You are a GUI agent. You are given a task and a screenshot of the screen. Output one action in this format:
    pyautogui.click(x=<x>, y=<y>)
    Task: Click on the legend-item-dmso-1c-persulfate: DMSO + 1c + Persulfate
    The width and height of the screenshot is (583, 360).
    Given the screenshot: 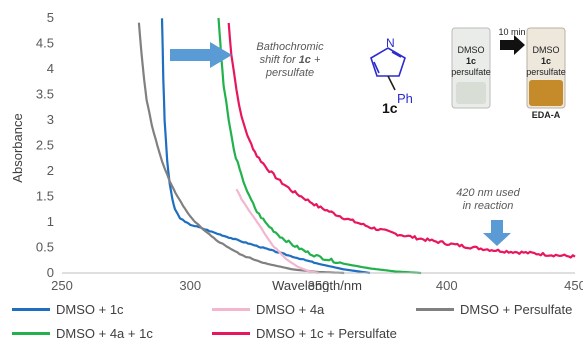 What is the action you would take?
    pyautogui.click(x=304, y=333)
    